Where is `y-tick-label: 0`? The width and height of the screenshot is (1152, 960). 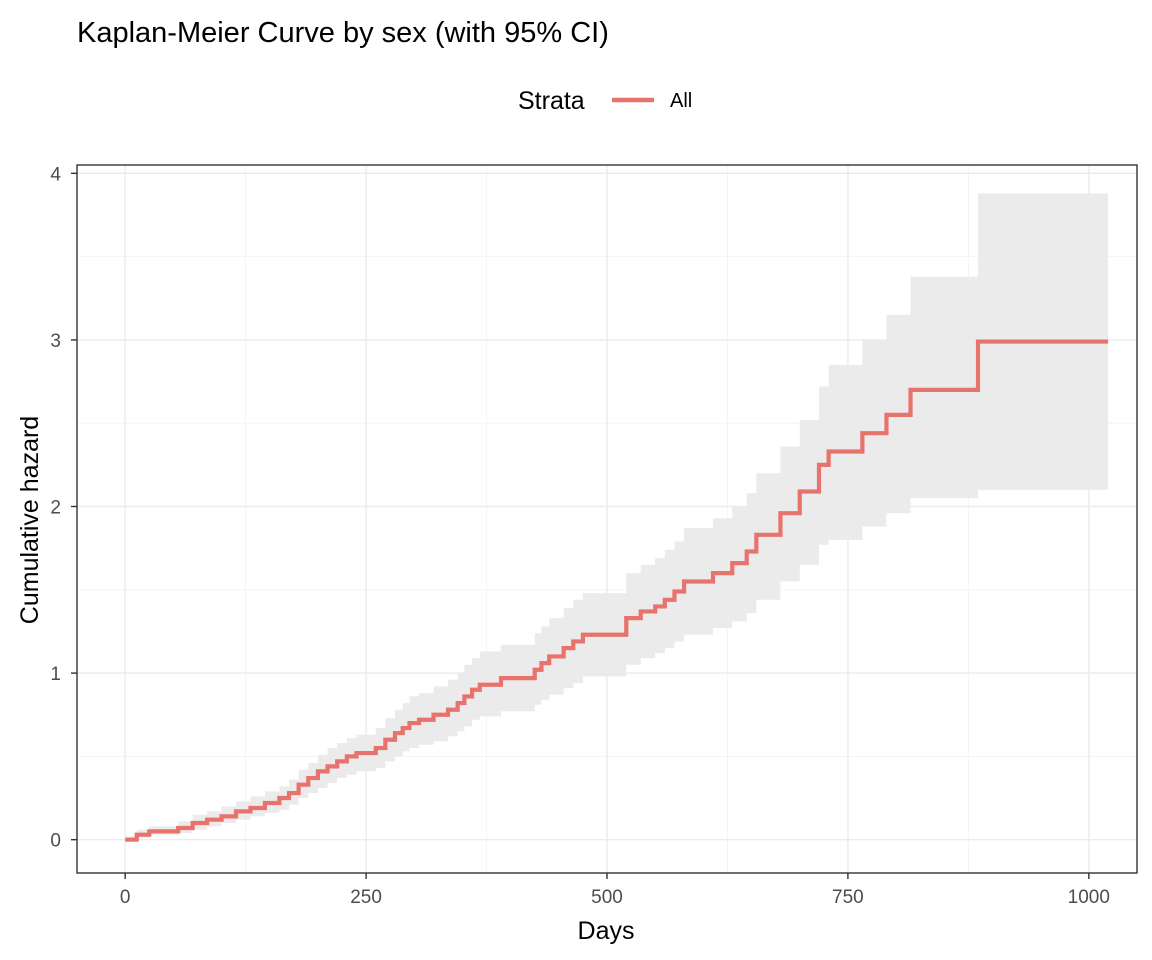
y-tick-label: 0 is located at coordinates (55, 841).